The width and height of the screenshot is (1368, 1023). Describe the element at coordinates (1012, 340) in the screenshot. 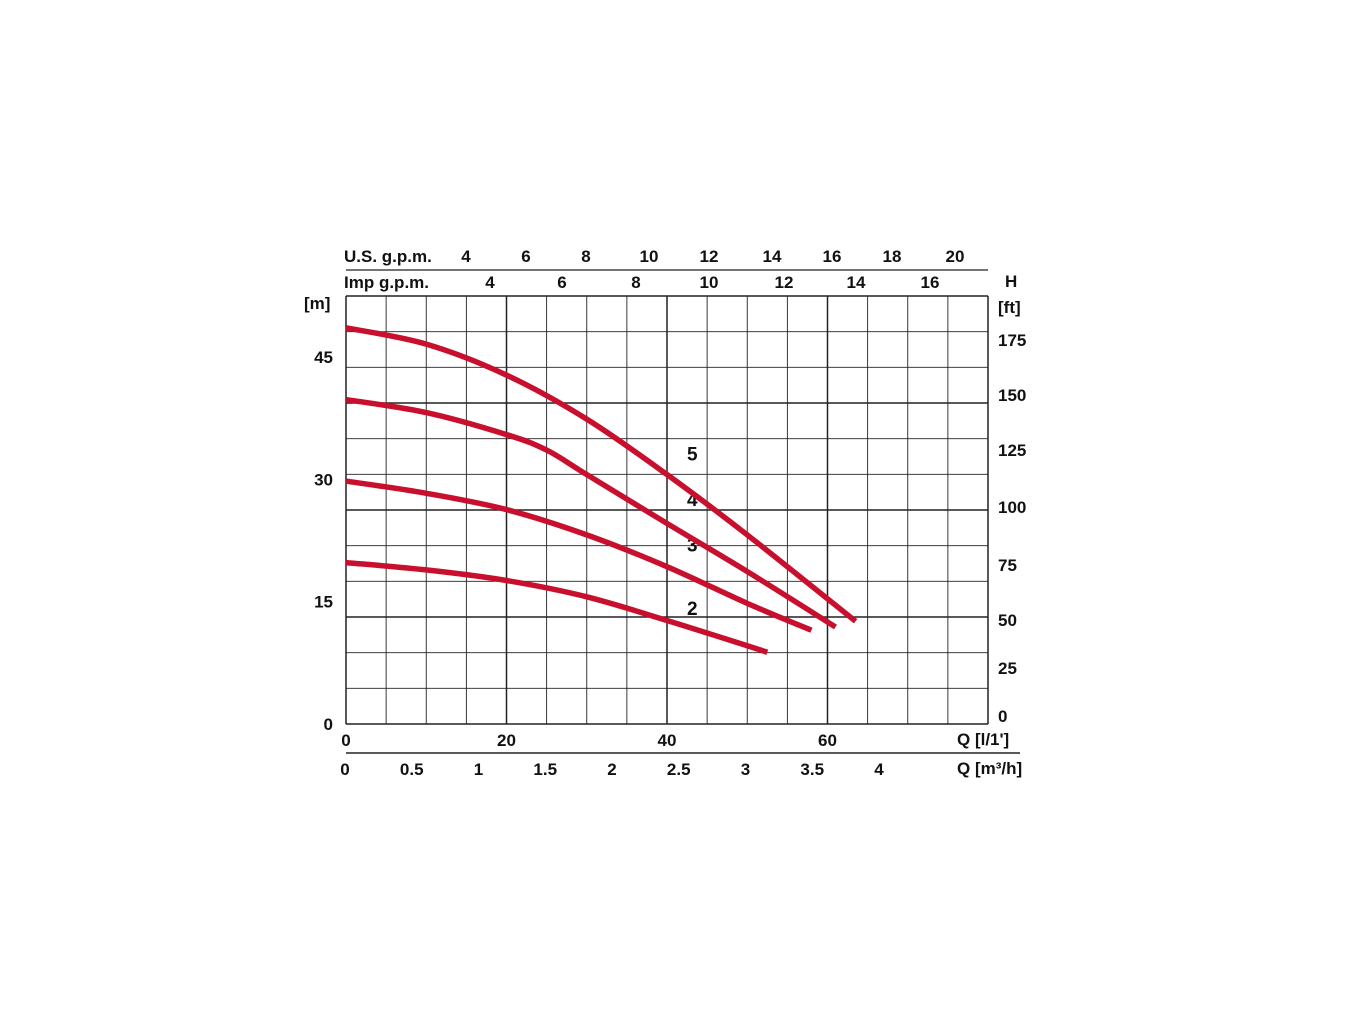

I see `tick-label-ft: 175` at that location.